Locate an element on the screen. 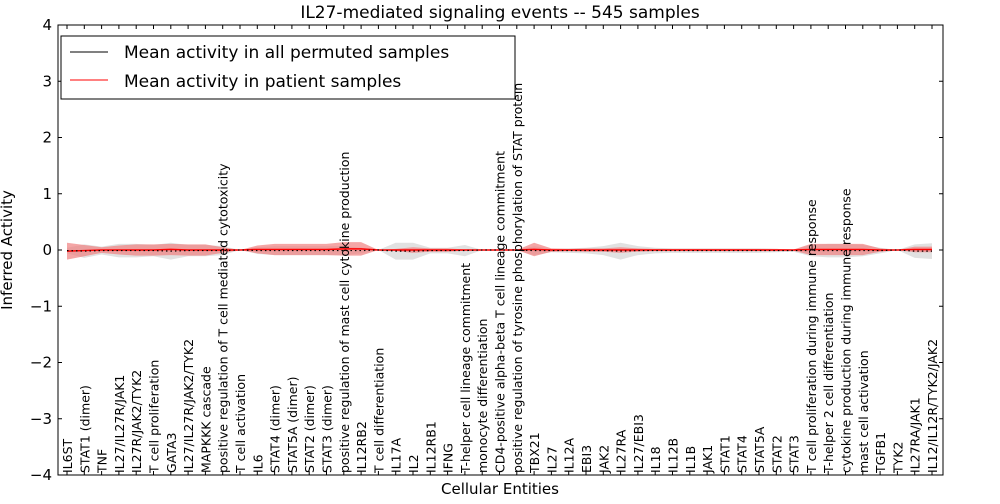  x-tick-label: STAT3 (dimer) is located at coordinates (327, 429).